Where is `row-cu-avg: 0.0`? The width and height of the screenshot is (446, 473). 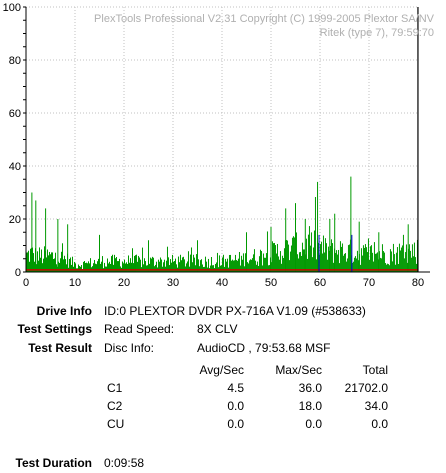
row-cu-avg: 0.0 is located at coordinates (235, 424).